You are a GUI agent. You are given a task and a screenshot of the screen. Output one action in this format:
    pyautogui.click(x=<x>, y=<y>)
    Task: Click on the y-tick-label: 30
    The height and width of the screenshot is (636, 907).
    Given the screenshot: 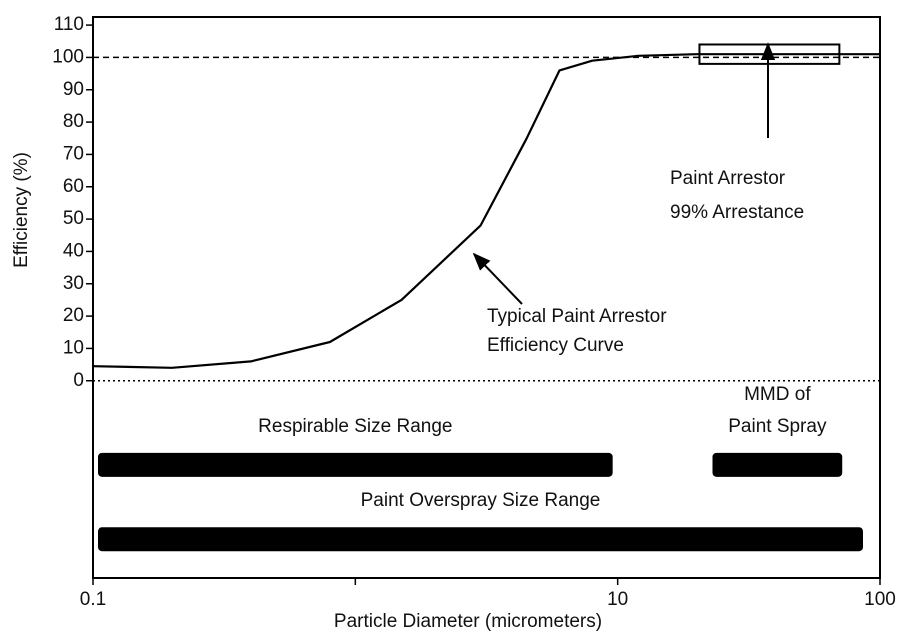 What is the action you would take?
    pyautogui.click(x=73, y=283)
    